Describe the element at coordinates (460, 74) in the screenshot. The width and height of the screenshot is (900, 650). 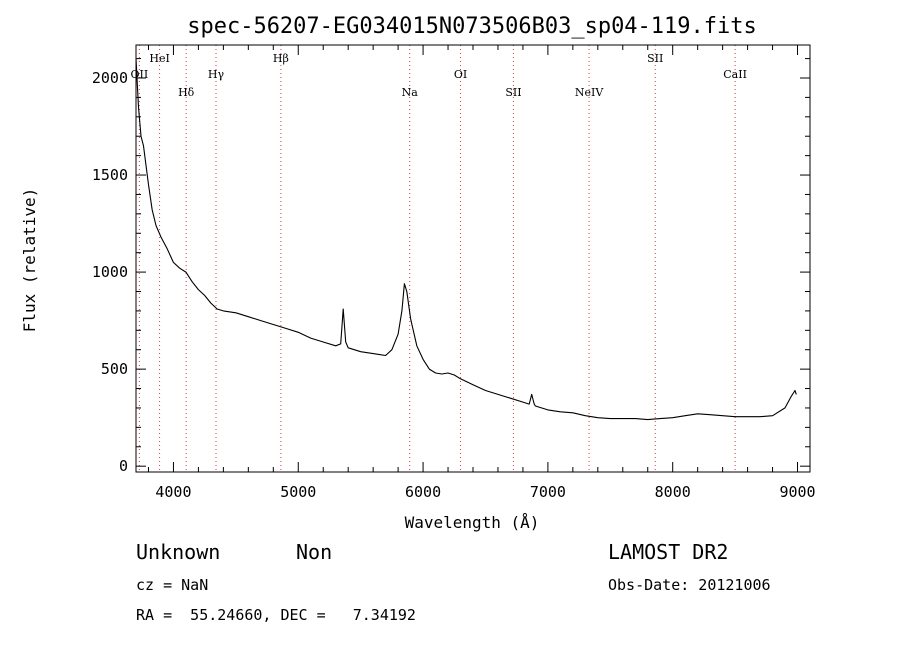
I see `line-marker-label: OI` at that location.